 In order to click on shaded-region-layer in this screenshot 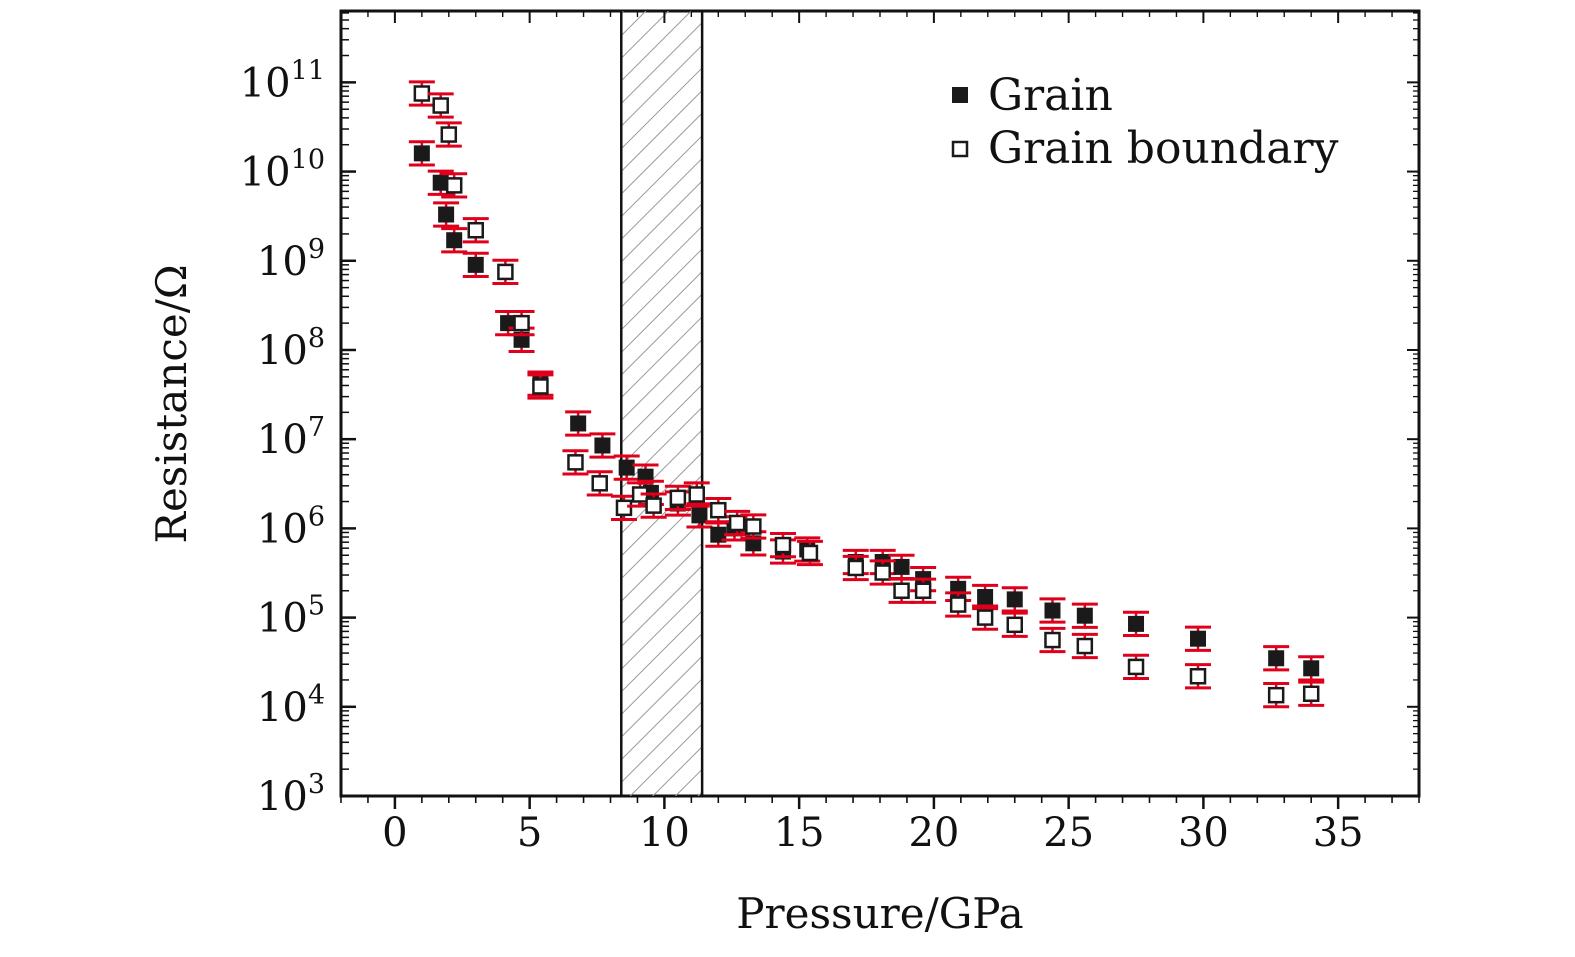, I will do `click(662, 403)`.